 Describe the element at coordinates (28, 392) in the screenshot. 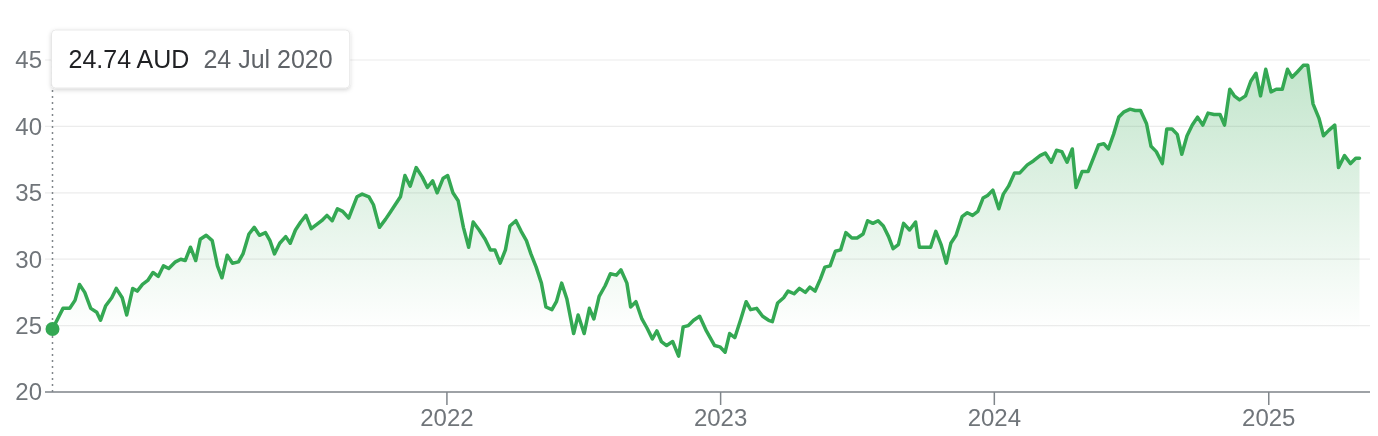

I see `y-tick-label: 20` at that location.